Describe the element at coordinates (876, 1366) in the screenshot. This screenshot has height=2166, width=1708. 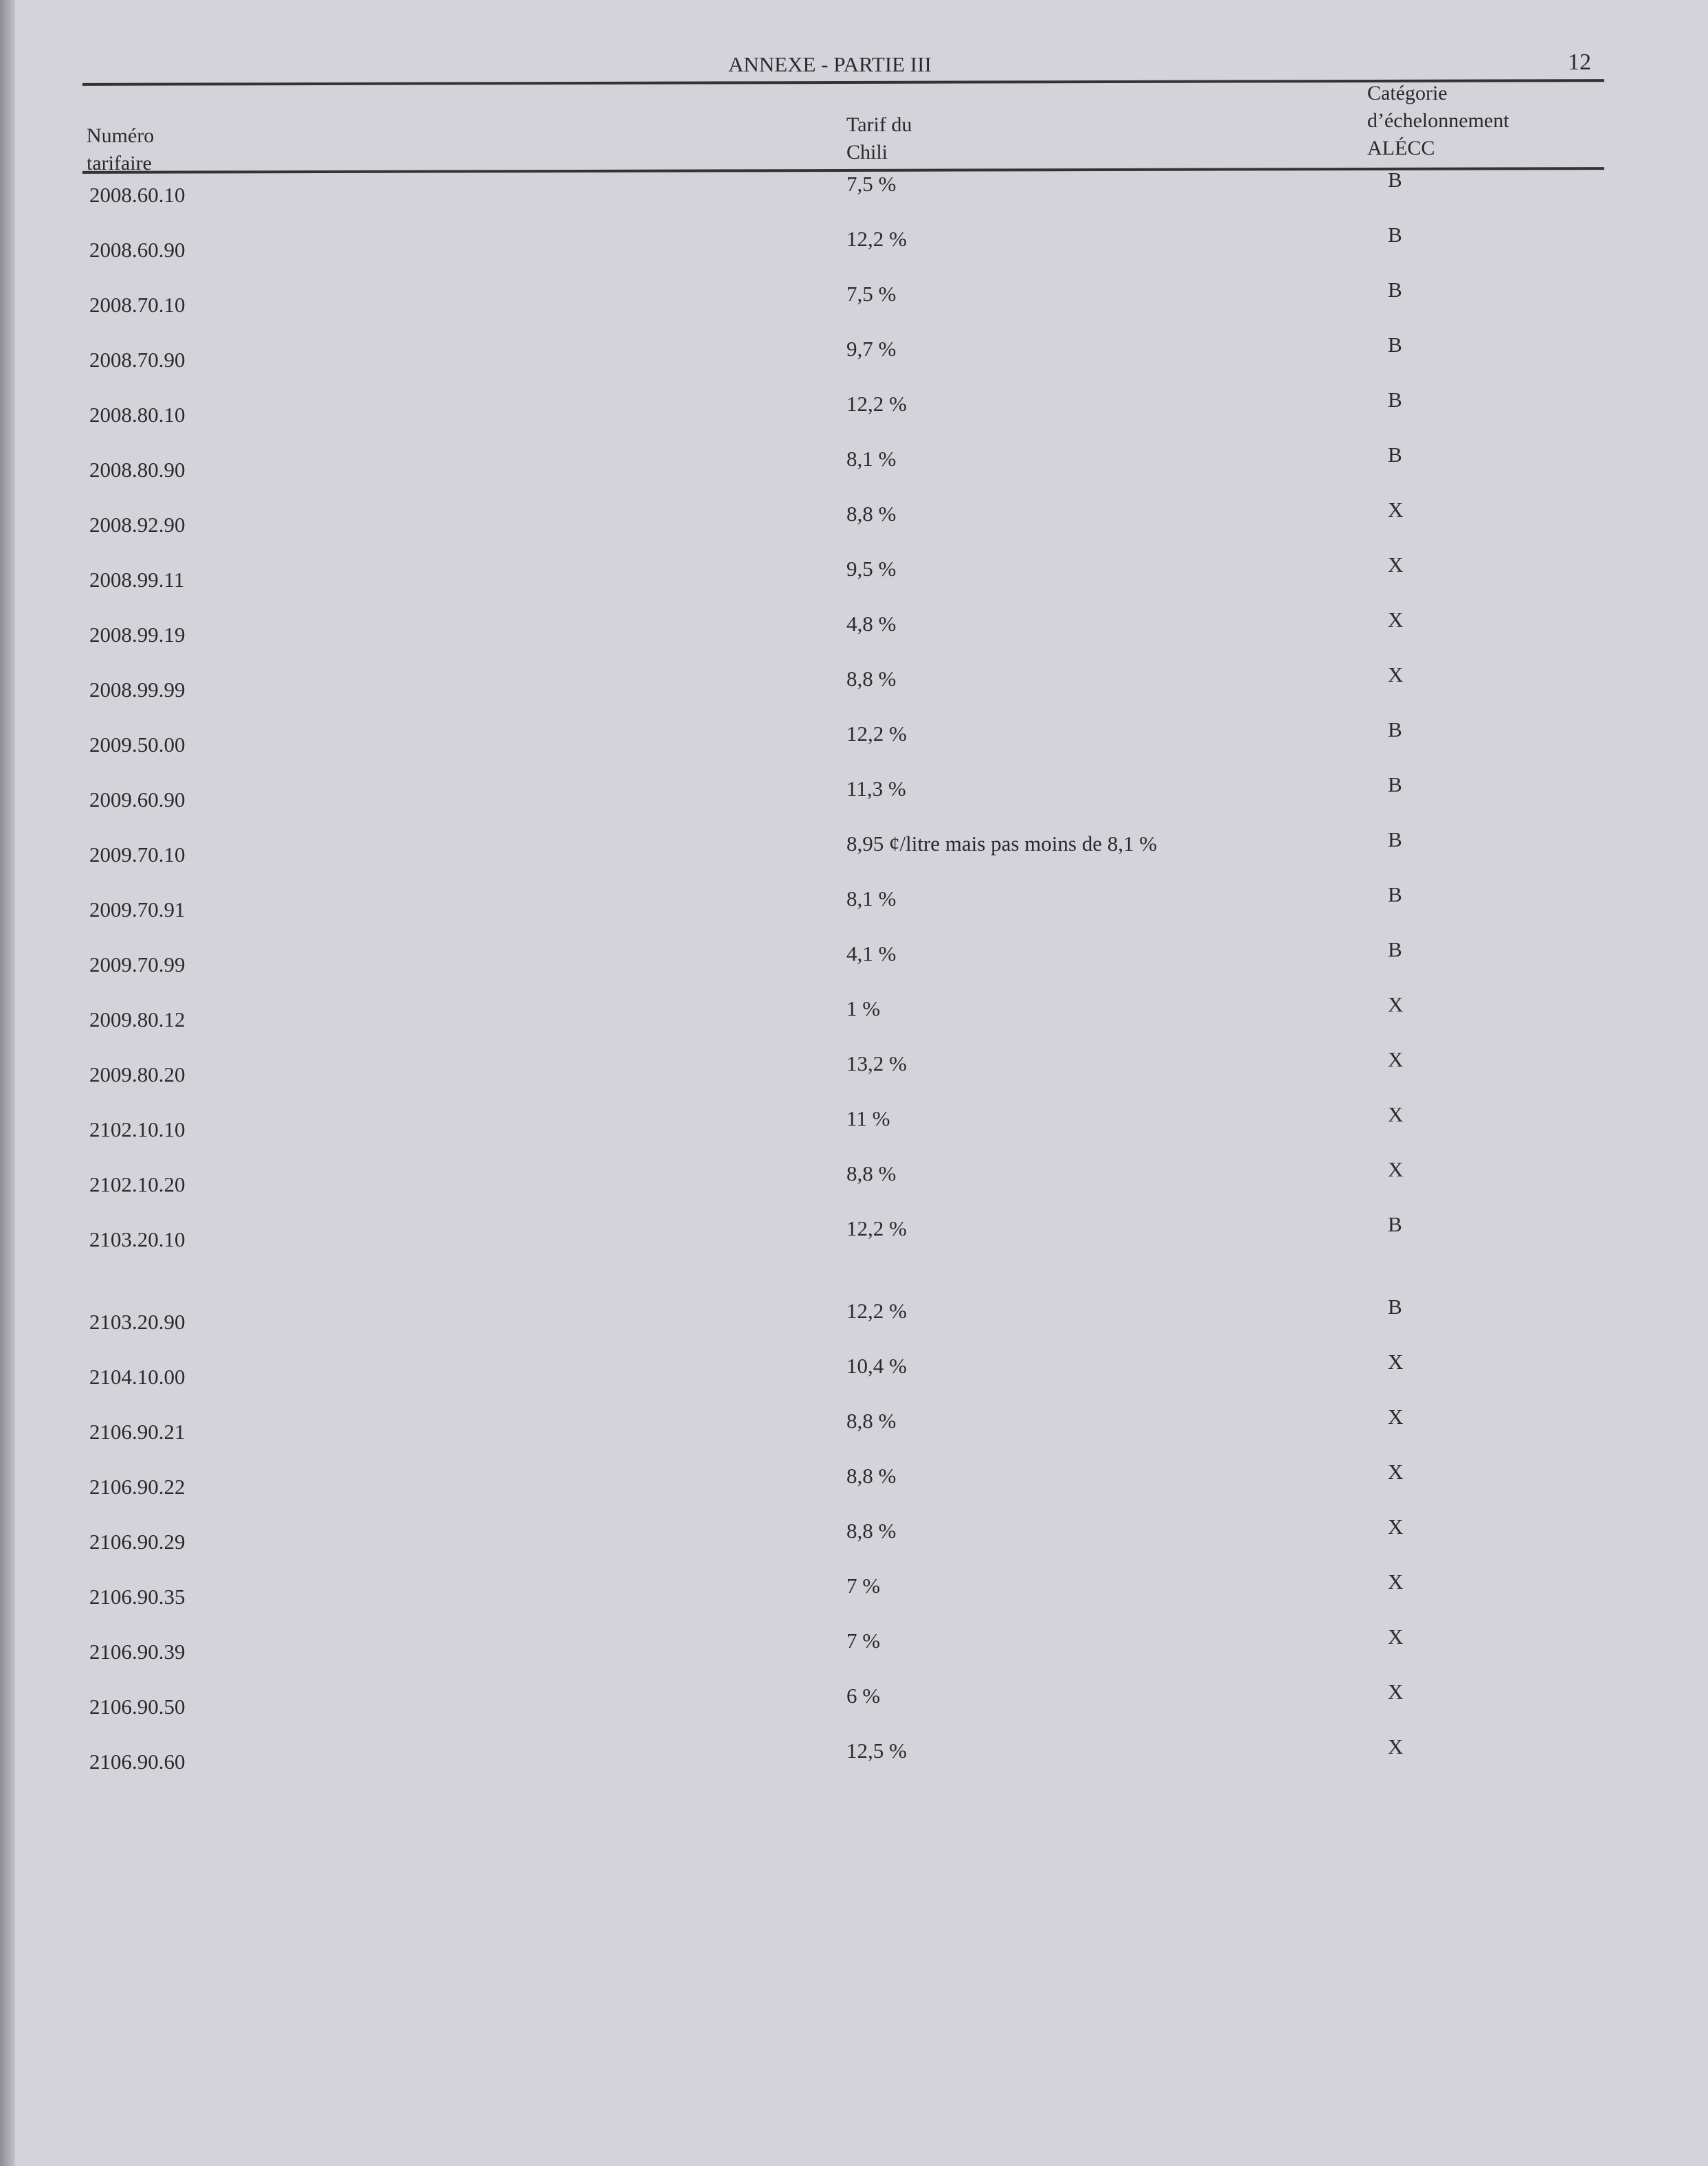
I see `chile-rate: 10,4 %` at that location.